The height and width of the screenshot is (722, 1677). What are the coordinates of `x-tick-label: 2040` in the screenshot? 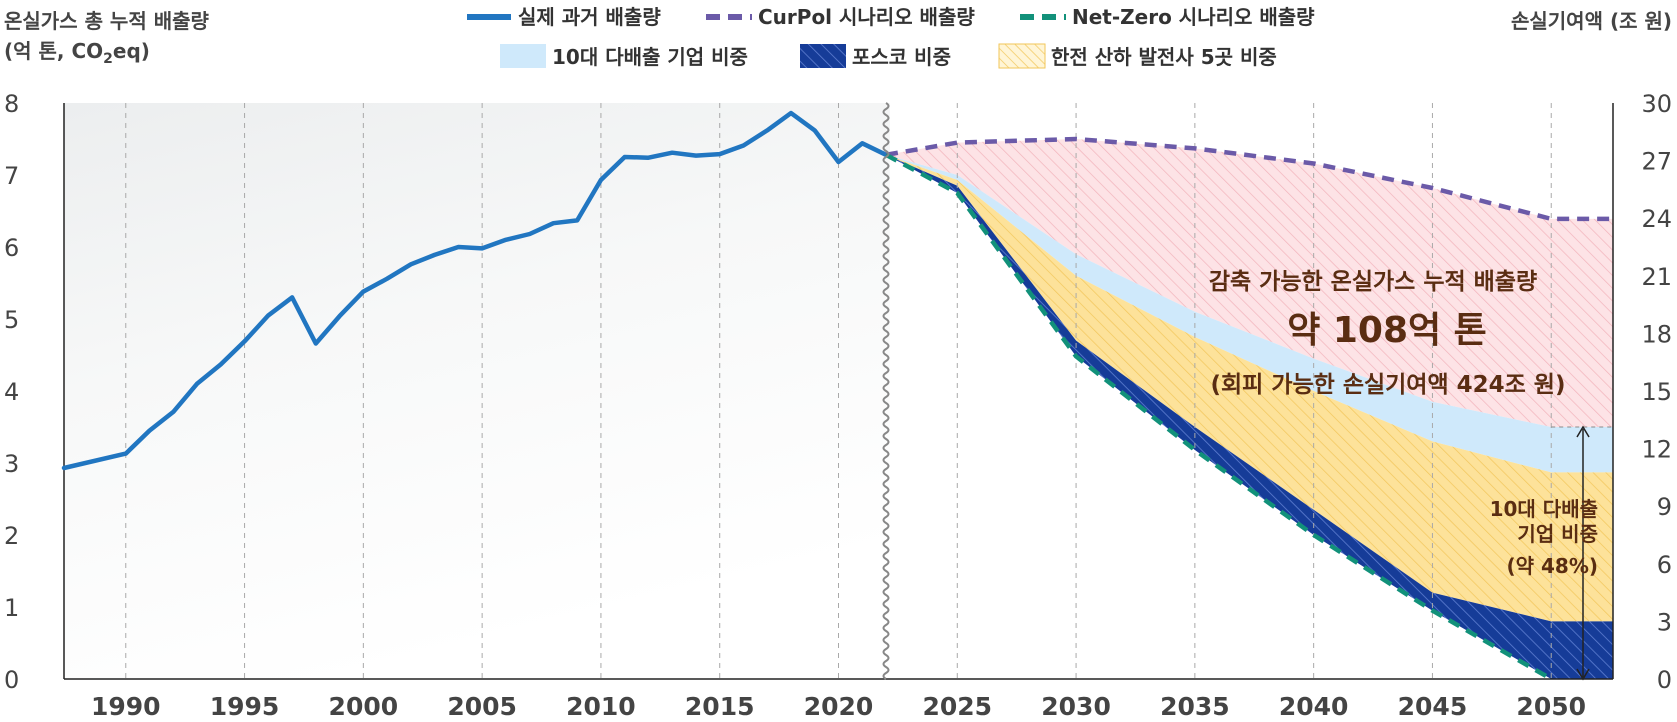 It's located at (1314, 706).